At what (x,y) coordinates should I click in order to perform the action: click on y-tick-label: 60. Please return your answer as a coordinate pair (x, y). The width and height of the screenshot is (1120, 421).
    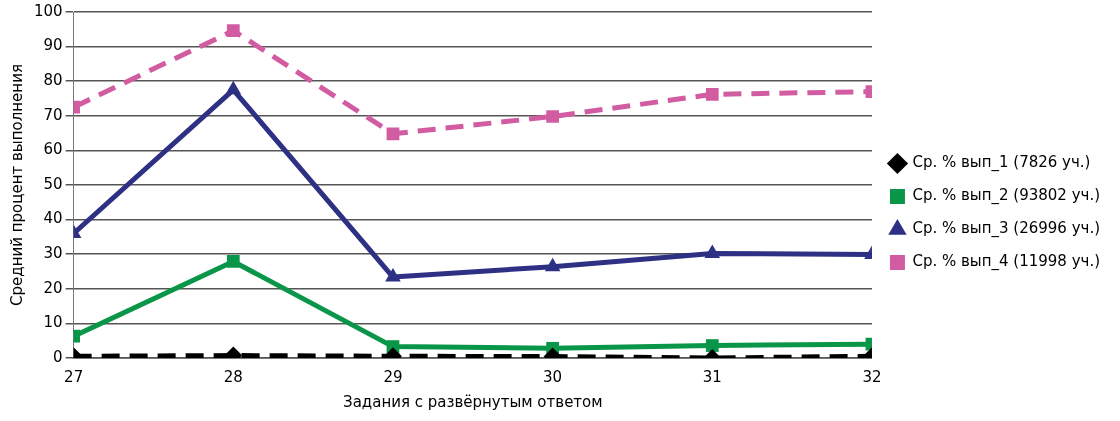
    Looking at the image, I should click on (53, 149).